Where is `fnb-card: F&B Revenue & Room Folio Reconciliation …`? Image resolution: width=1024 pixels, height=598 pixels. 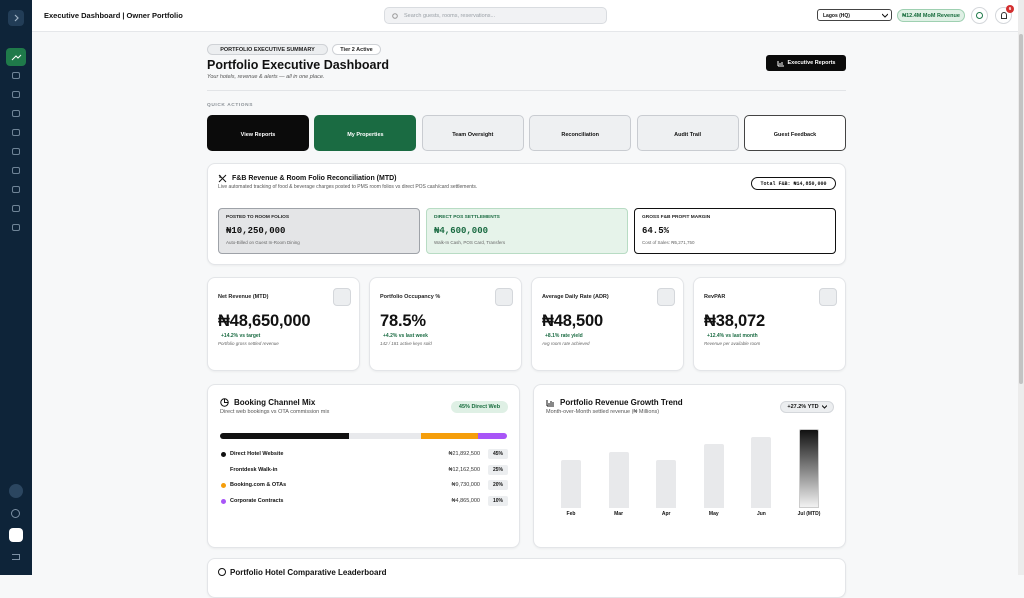 fnb-card: F&B Revenue & Room Folio Reconciliation … is located at coordinates (526, 214).